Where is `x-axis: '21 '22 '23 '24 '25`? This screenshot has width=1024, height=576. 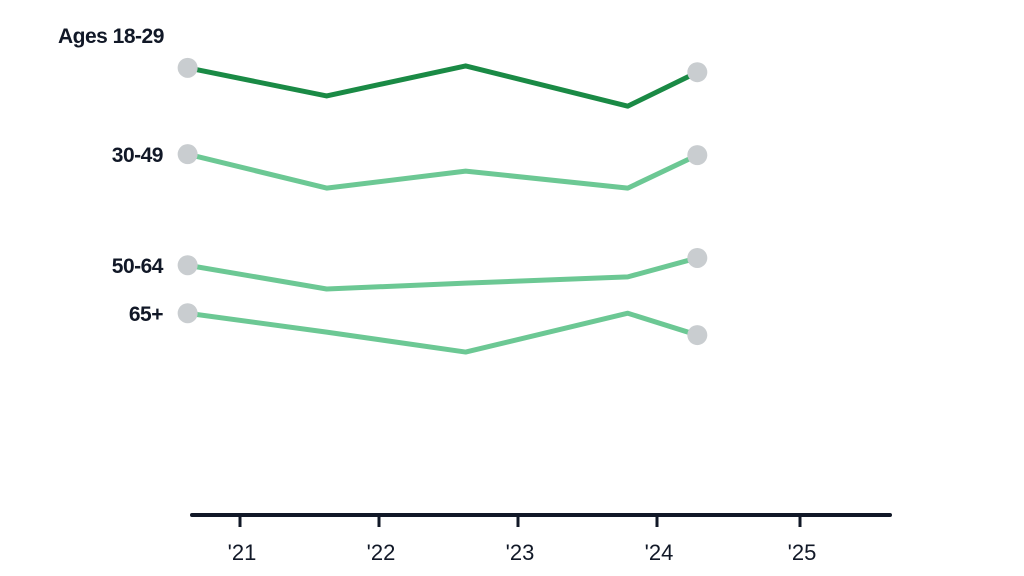
x-axis: '21 '22 '23 '24 '25 is located at coordinates (541, 539).